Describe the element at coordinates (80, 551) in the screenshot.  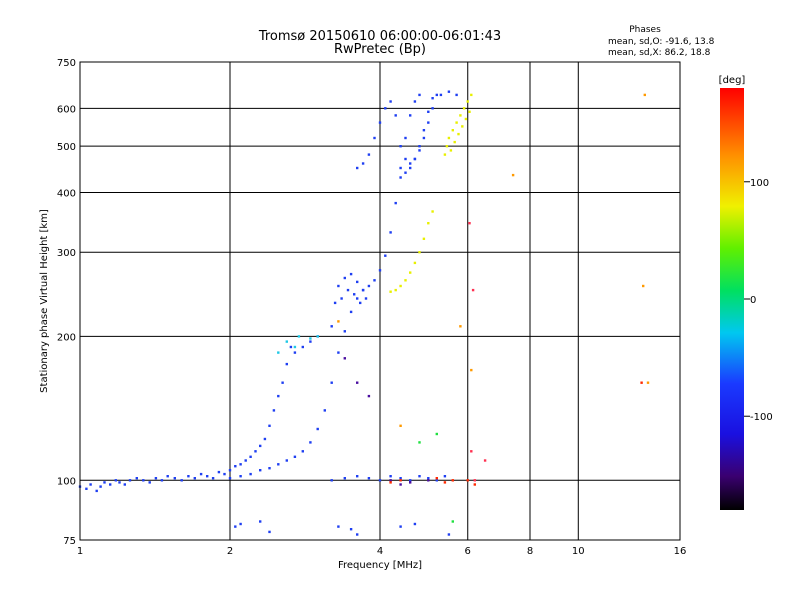
I see `x-tick-label: 1` at that location.